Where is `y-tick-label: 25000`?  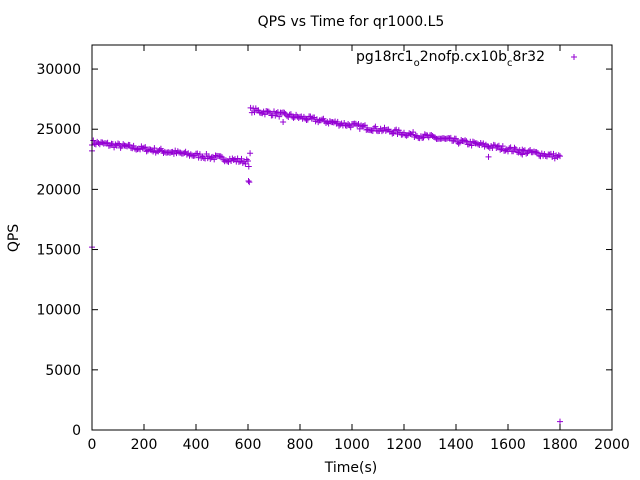 y-tick-label: 25000 is located at coordinates (58, 130).